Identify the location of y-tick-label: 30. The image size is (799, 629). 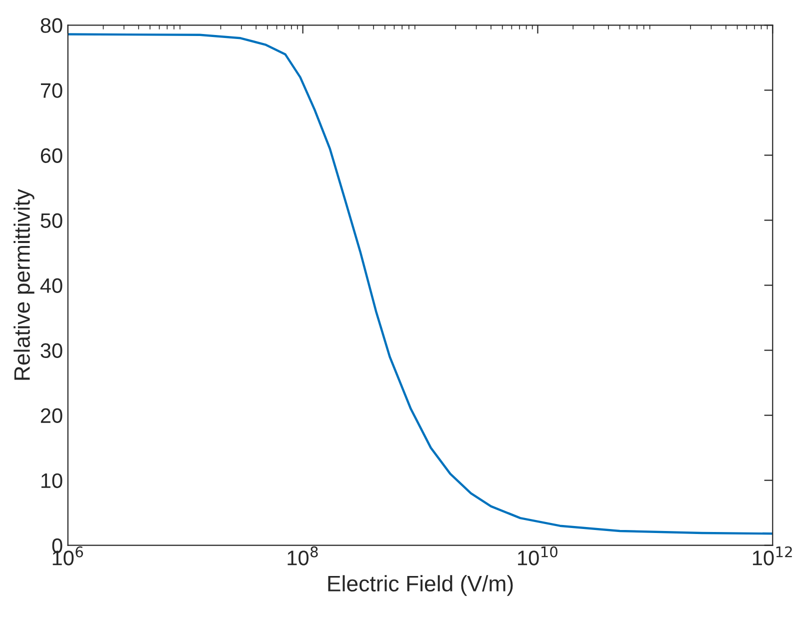
(51, 350).